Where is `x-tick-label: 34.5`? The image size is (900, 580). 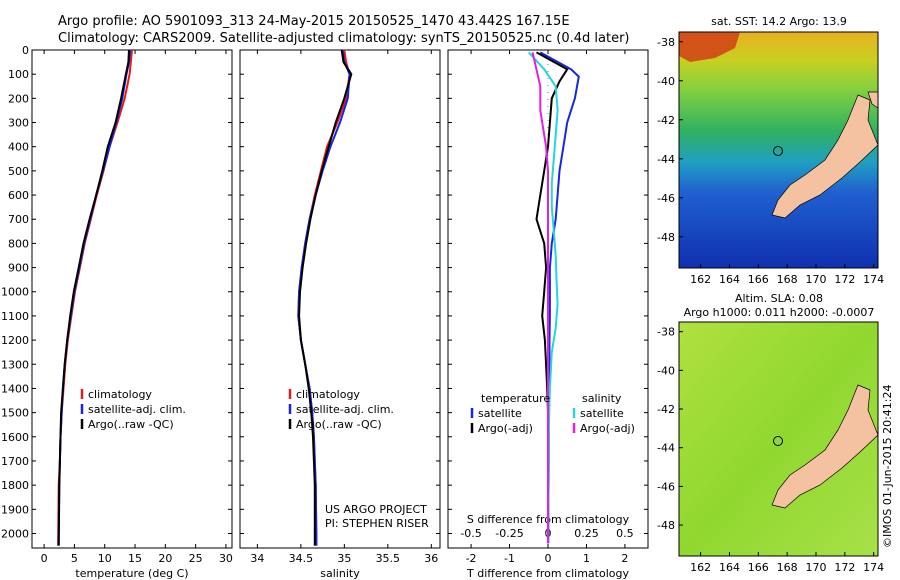 x-tick-label: 34.5 is located at coordinates (301, 558).